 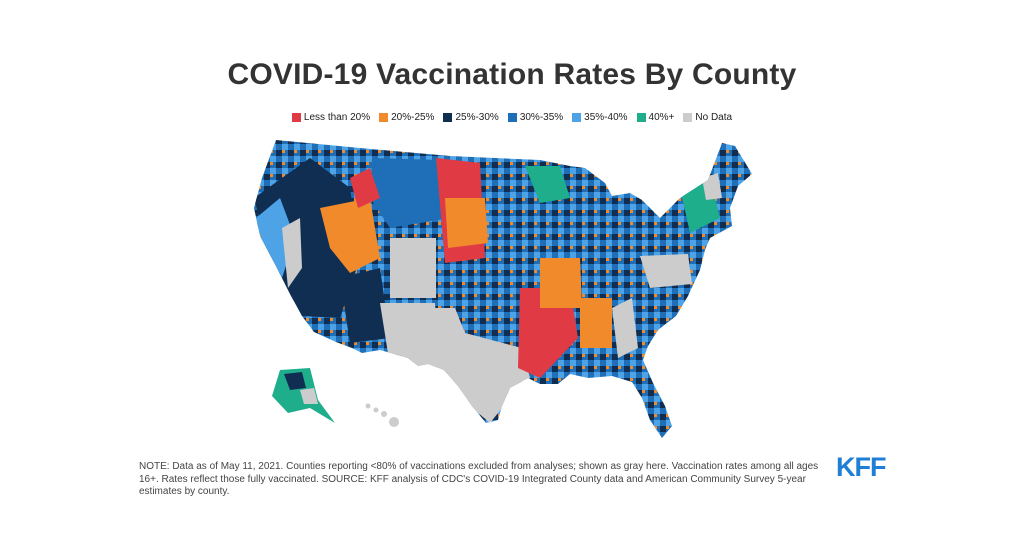 I want to click on legend-label: 25%-30%, so click(x=477, y=117).